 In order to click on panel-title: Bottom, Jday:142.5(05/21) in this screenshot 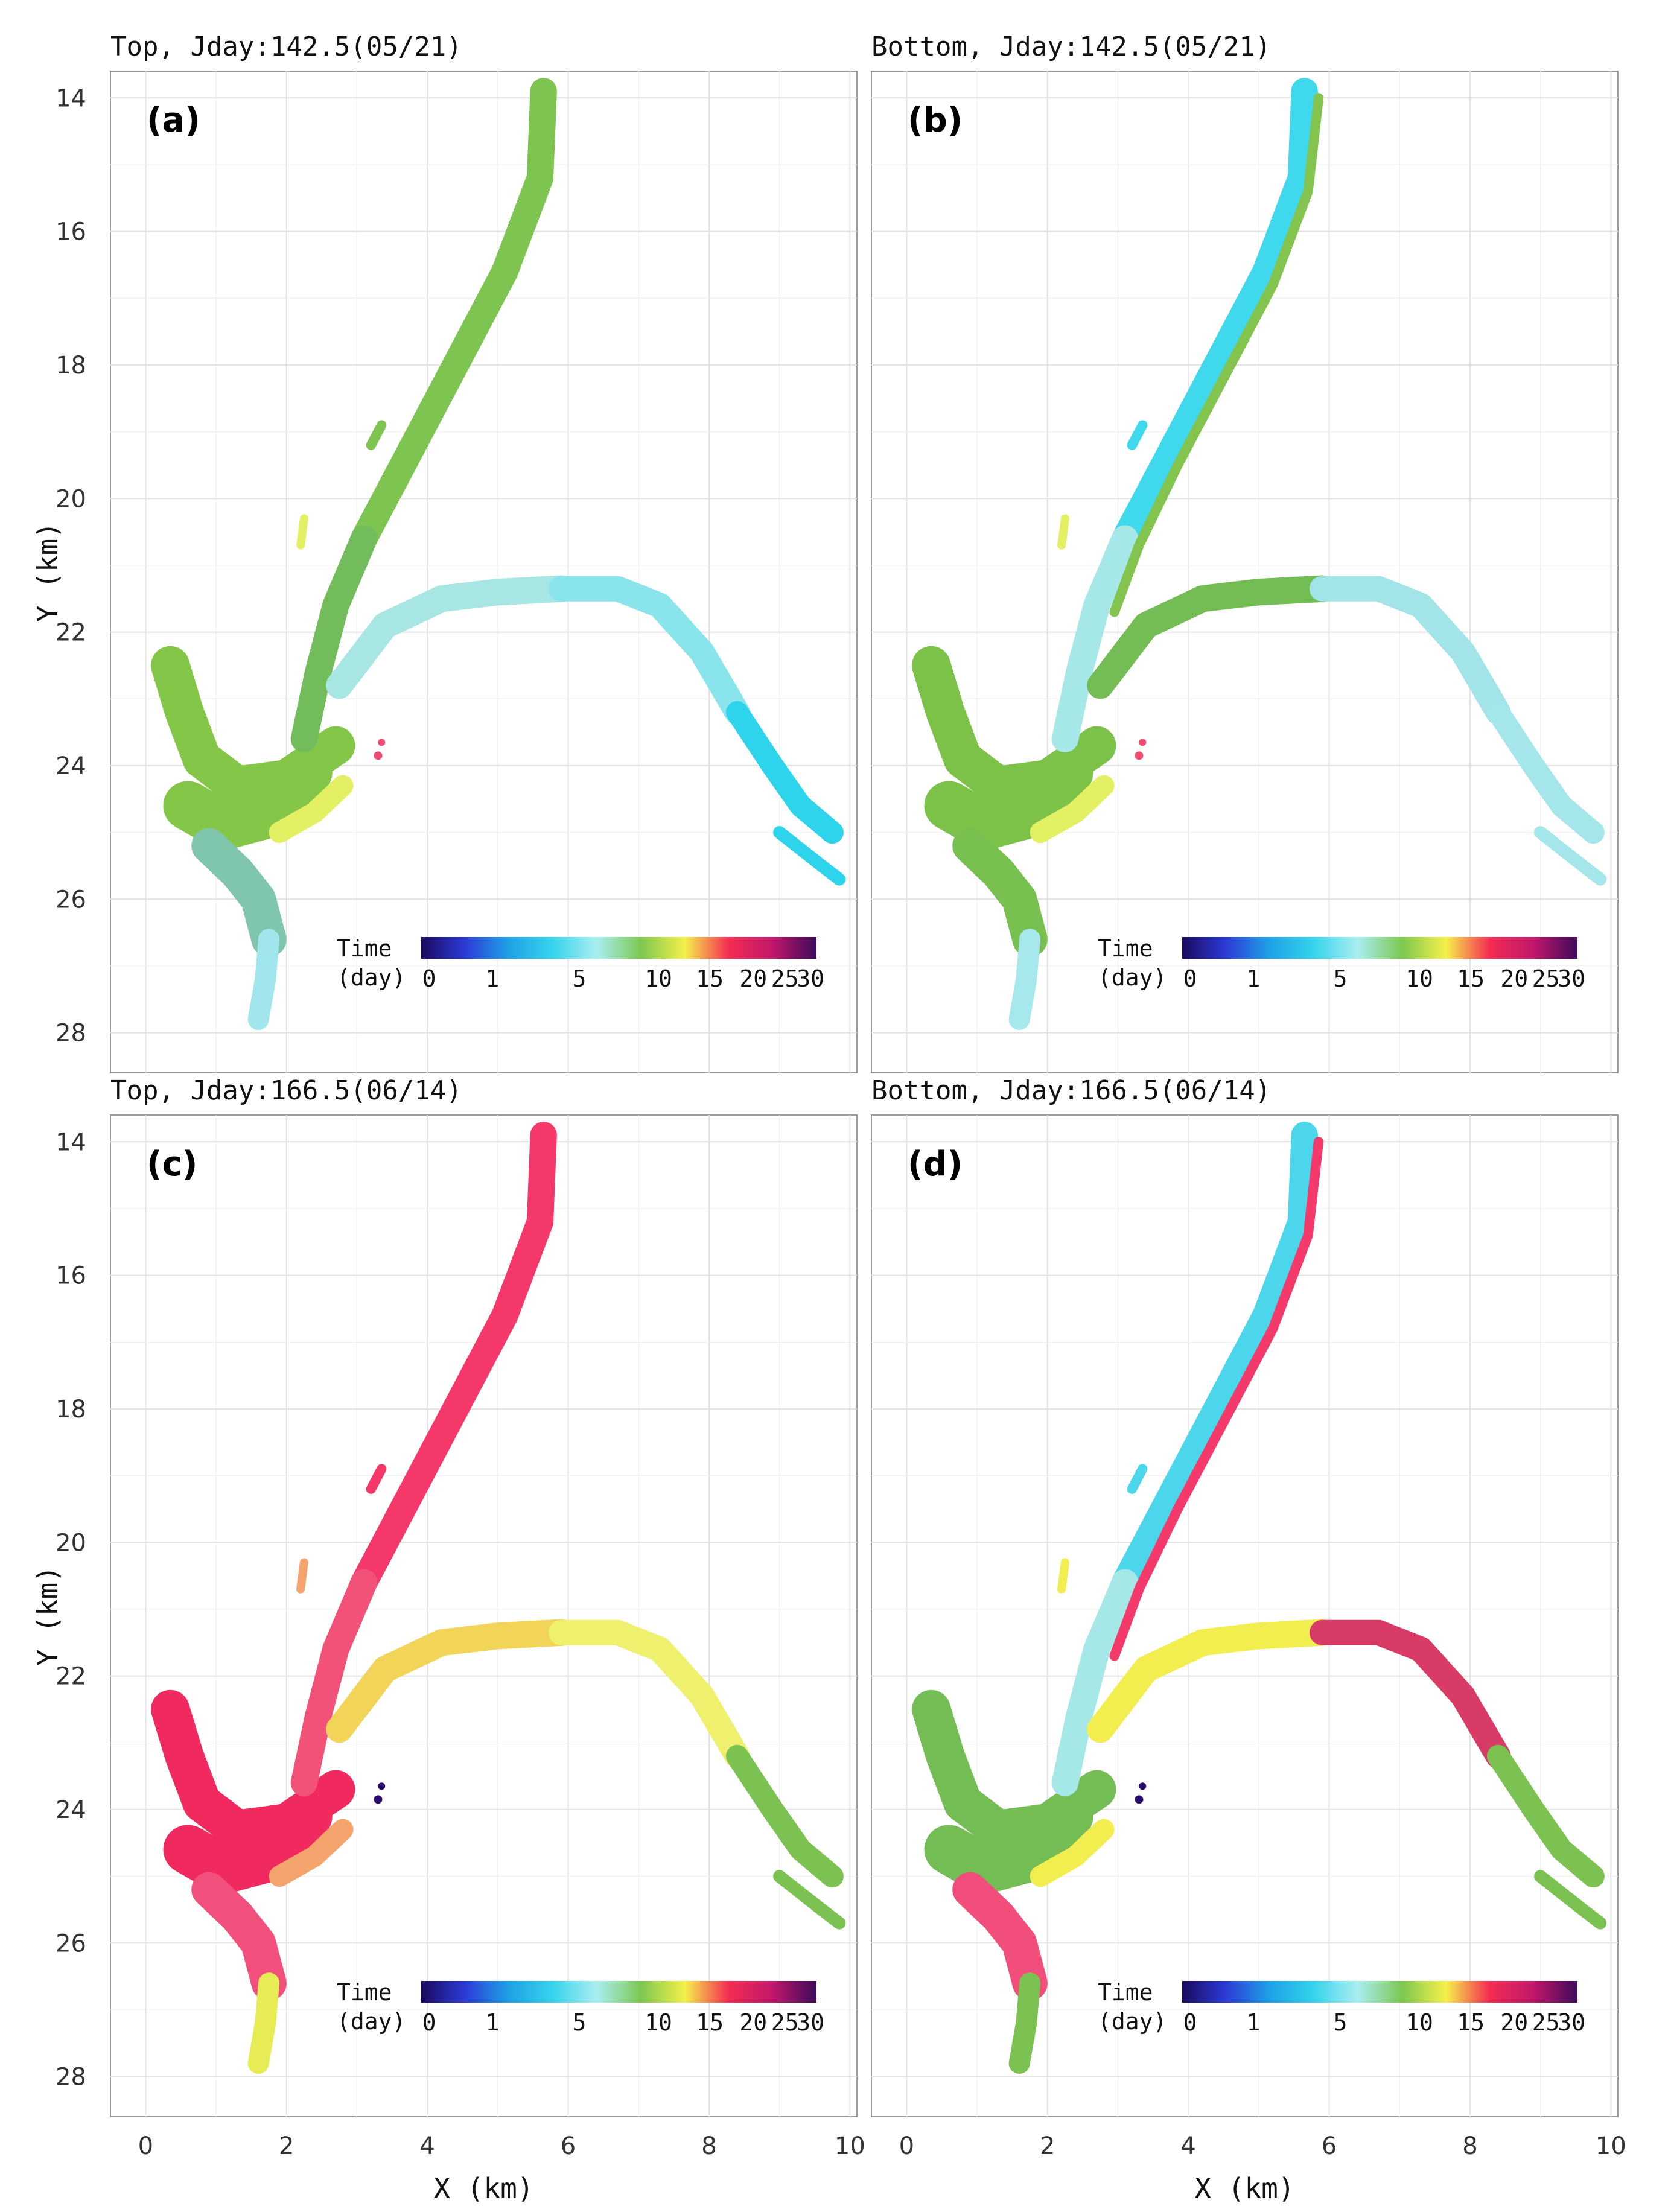, I will do `click(1071, 47)`.